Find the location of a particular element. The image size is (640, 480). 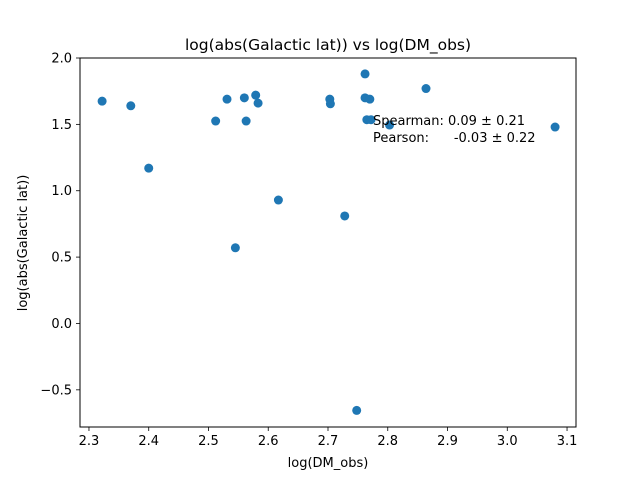

y-tick-label: 0.0 is located at coordinates (61, 324).